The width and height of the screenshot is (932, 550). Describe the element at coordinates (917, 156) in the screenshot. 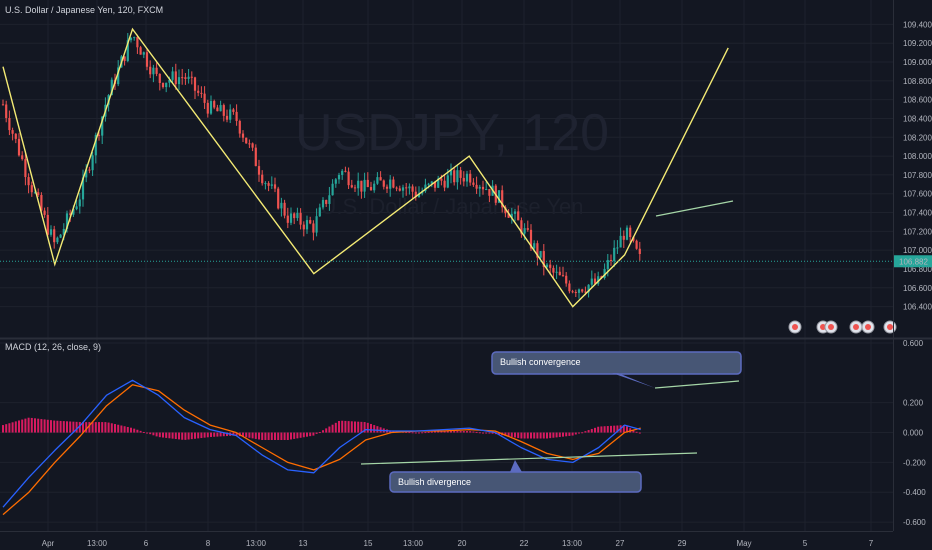

I see `price-axis-tick: 108.000` at that location.